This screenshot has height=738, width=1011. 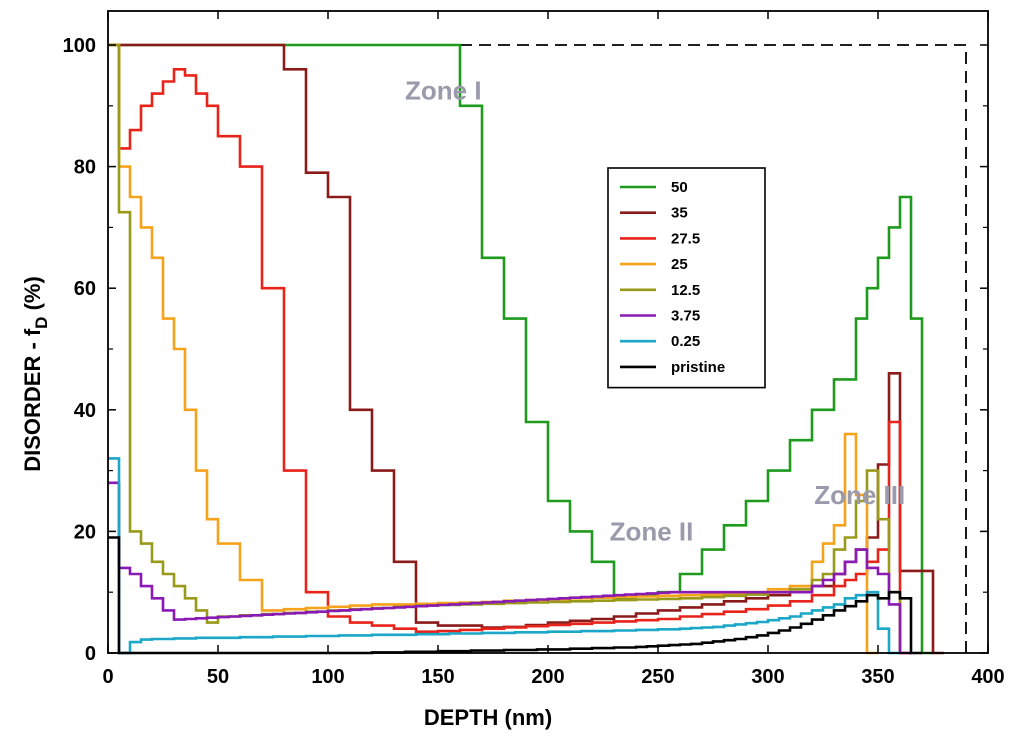 I want to click on zone-annotation-1: Zone I, so click(x=443, y=91).